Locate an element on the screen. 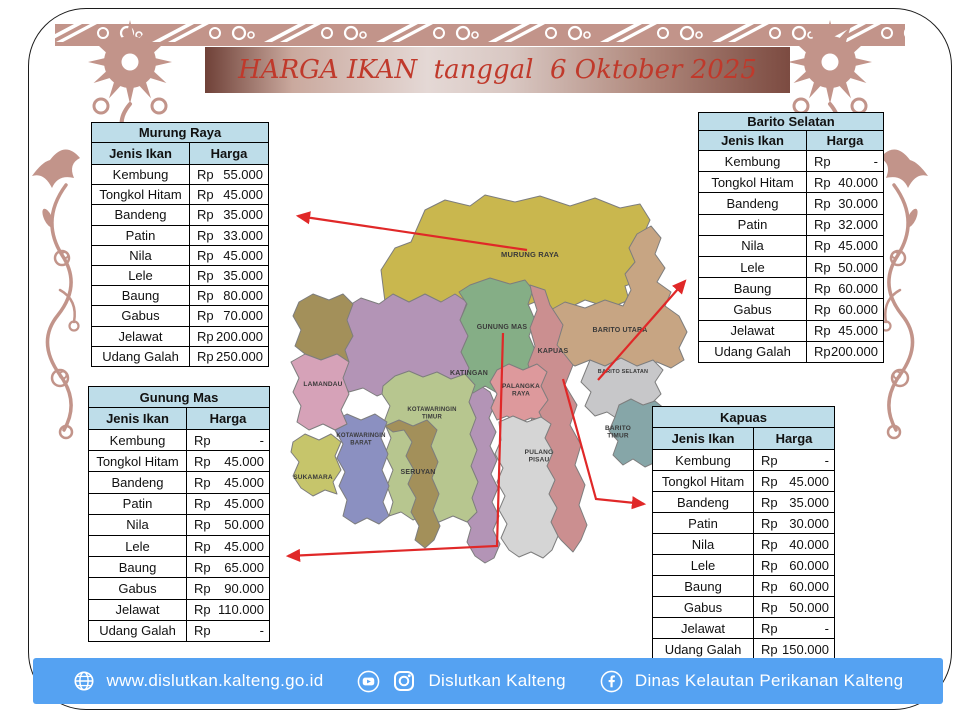 Image resolution: width=960 pixels, height=720 pixels. map-label-sukamara: SUKAMARA is located at coordinates (313, 477).